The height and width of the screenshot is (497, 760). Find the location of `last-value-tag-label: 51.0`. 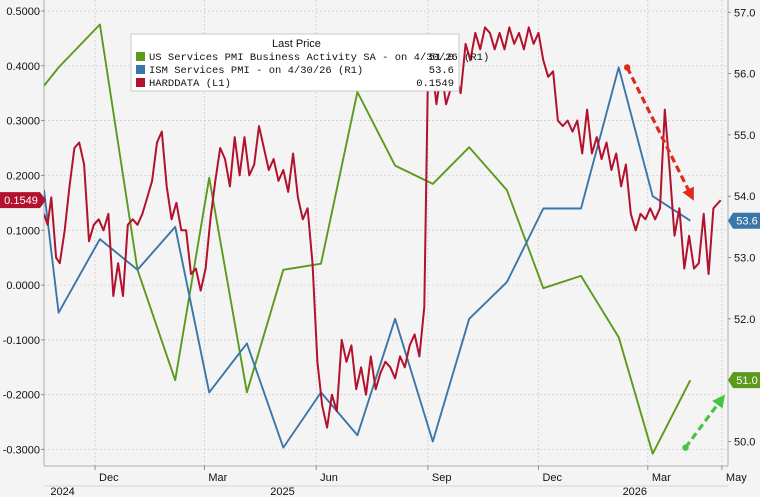

last-value-tag-label: 51.0 is located at coordinates (746, 381).